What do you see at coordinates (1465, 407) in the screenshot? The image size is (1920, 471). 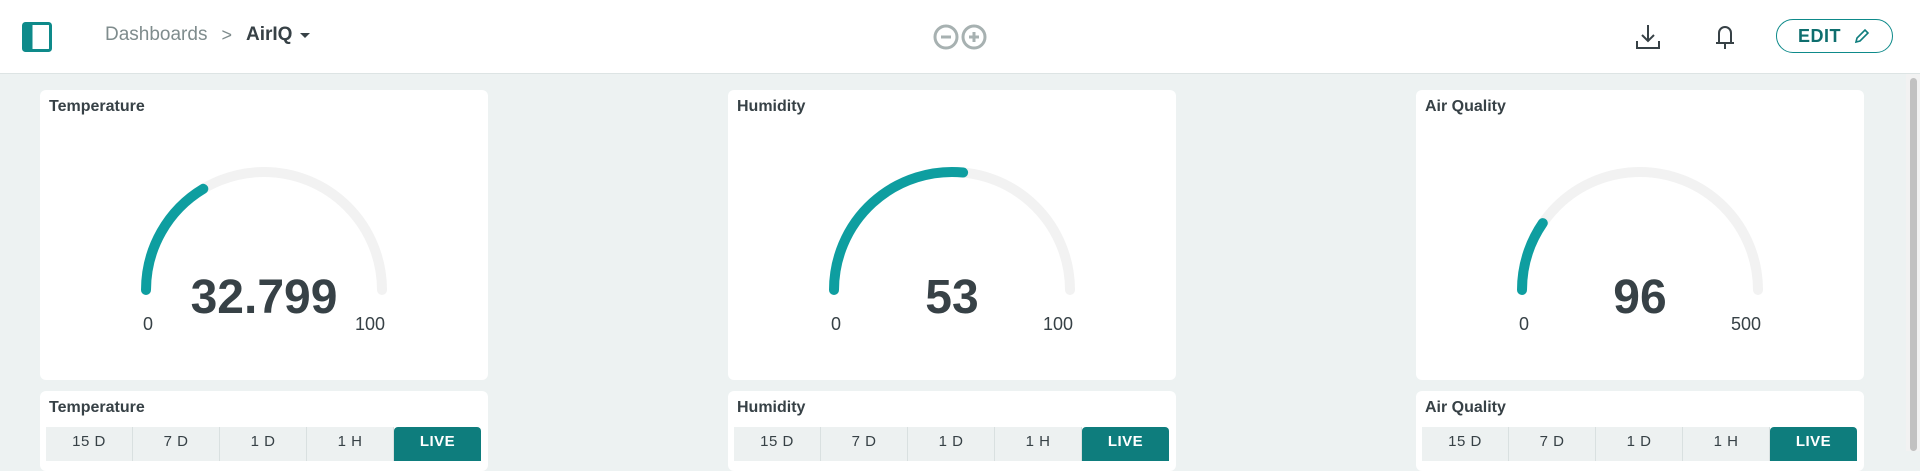 I see `chart-title: Air Quality` at bounding box center [1465, 407].